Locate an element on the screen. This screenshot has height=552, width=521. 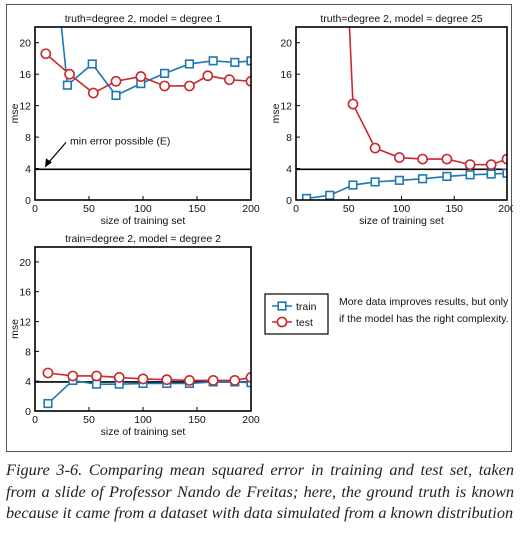
legend-train-label: train is located at coordinates (306, 307).